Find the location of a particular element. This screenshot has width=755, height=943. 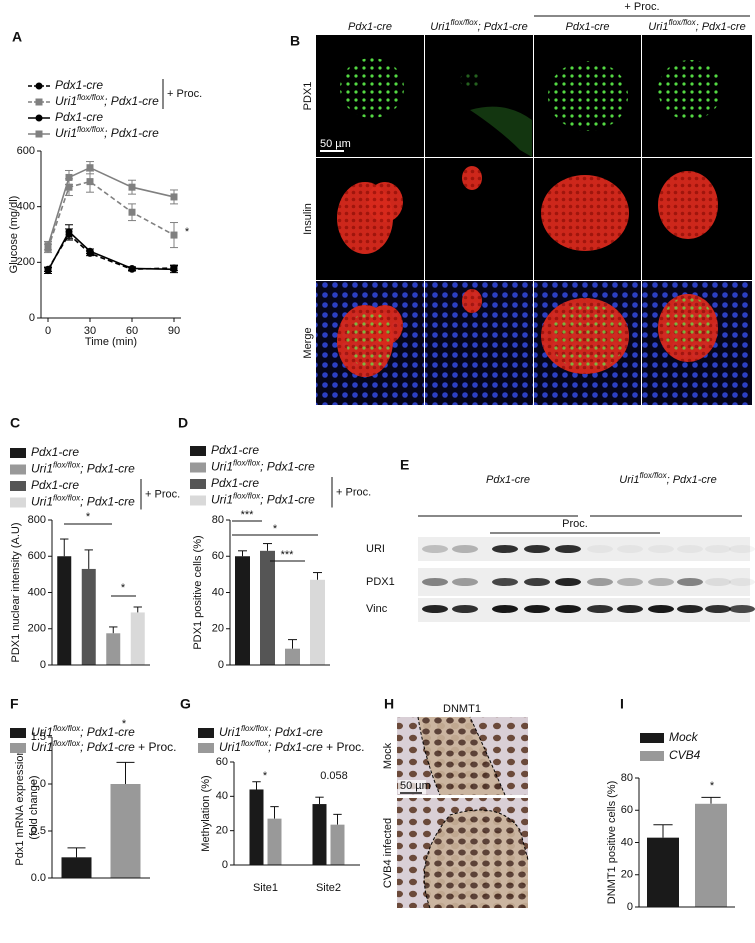

y-tick-label: 20 is located at coordinates (222, 831).